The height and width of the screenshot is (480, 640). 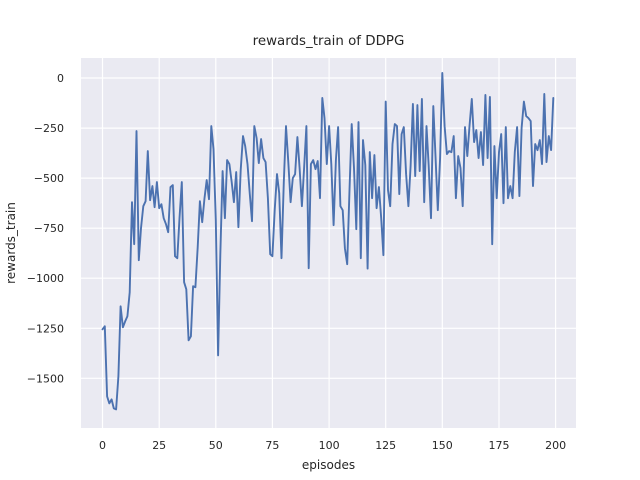 What do you see at coordinates (216, 445) in the screenshot?
I see `x-tick-label: 50` at bounding box center [216, 445].